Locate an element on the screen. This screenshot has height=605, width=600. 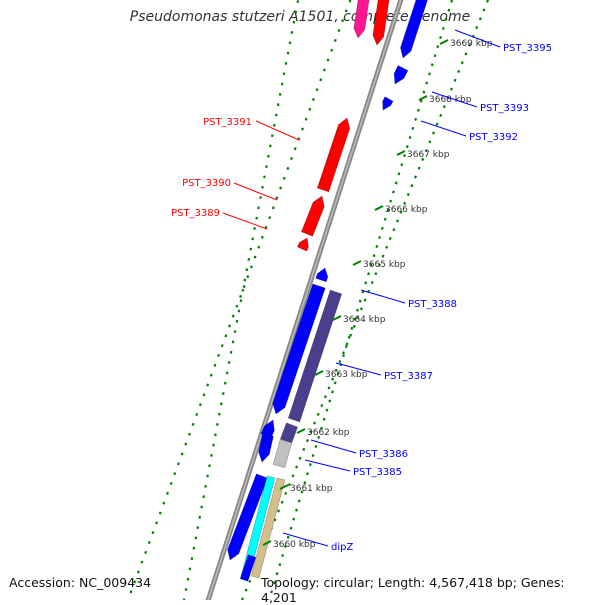
gene-label: PST_3385 is located at coordinates (377, 472).